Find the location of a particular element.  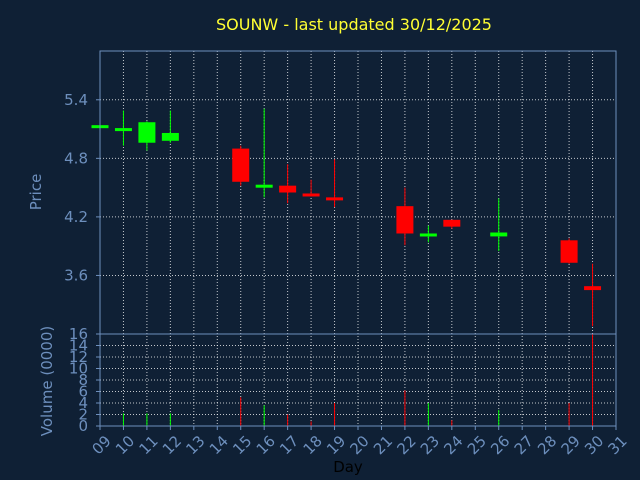

x-tick-label: 25 is located at coordinates (477, 445).